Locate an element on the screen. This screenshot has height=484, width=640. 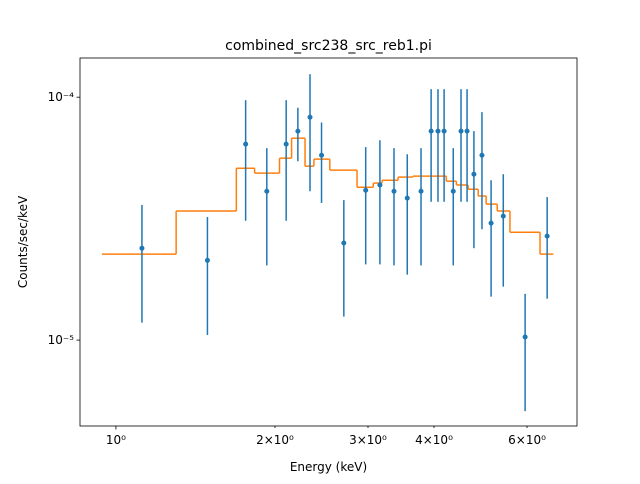
x-tick-label: 2×10⁰ is located at coordinates (275, 440).